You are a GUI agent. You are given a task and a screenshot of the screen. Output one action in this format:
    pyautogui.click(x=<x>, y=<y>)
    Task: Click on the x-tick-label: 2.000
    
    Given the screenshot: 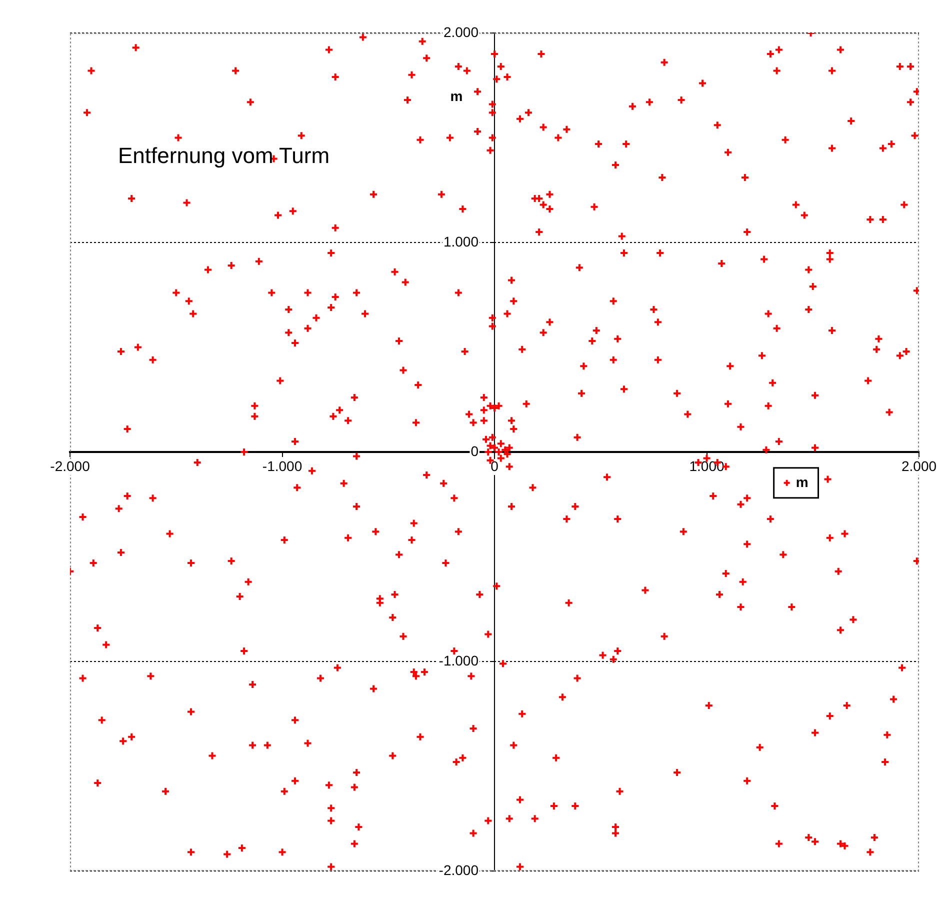 What is the action you would take?
    pyautogui.click(x=919, y=466)
    